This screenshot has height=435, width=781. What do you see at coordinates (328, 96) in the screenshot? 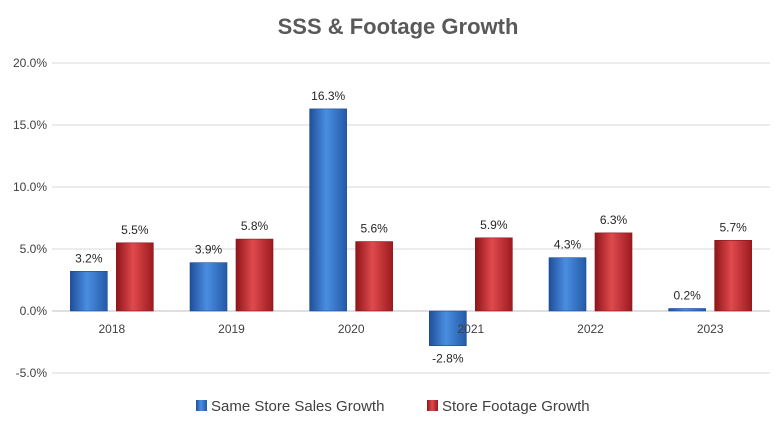
I see `data-label: 16.3%` at bounding box center [328, 96].